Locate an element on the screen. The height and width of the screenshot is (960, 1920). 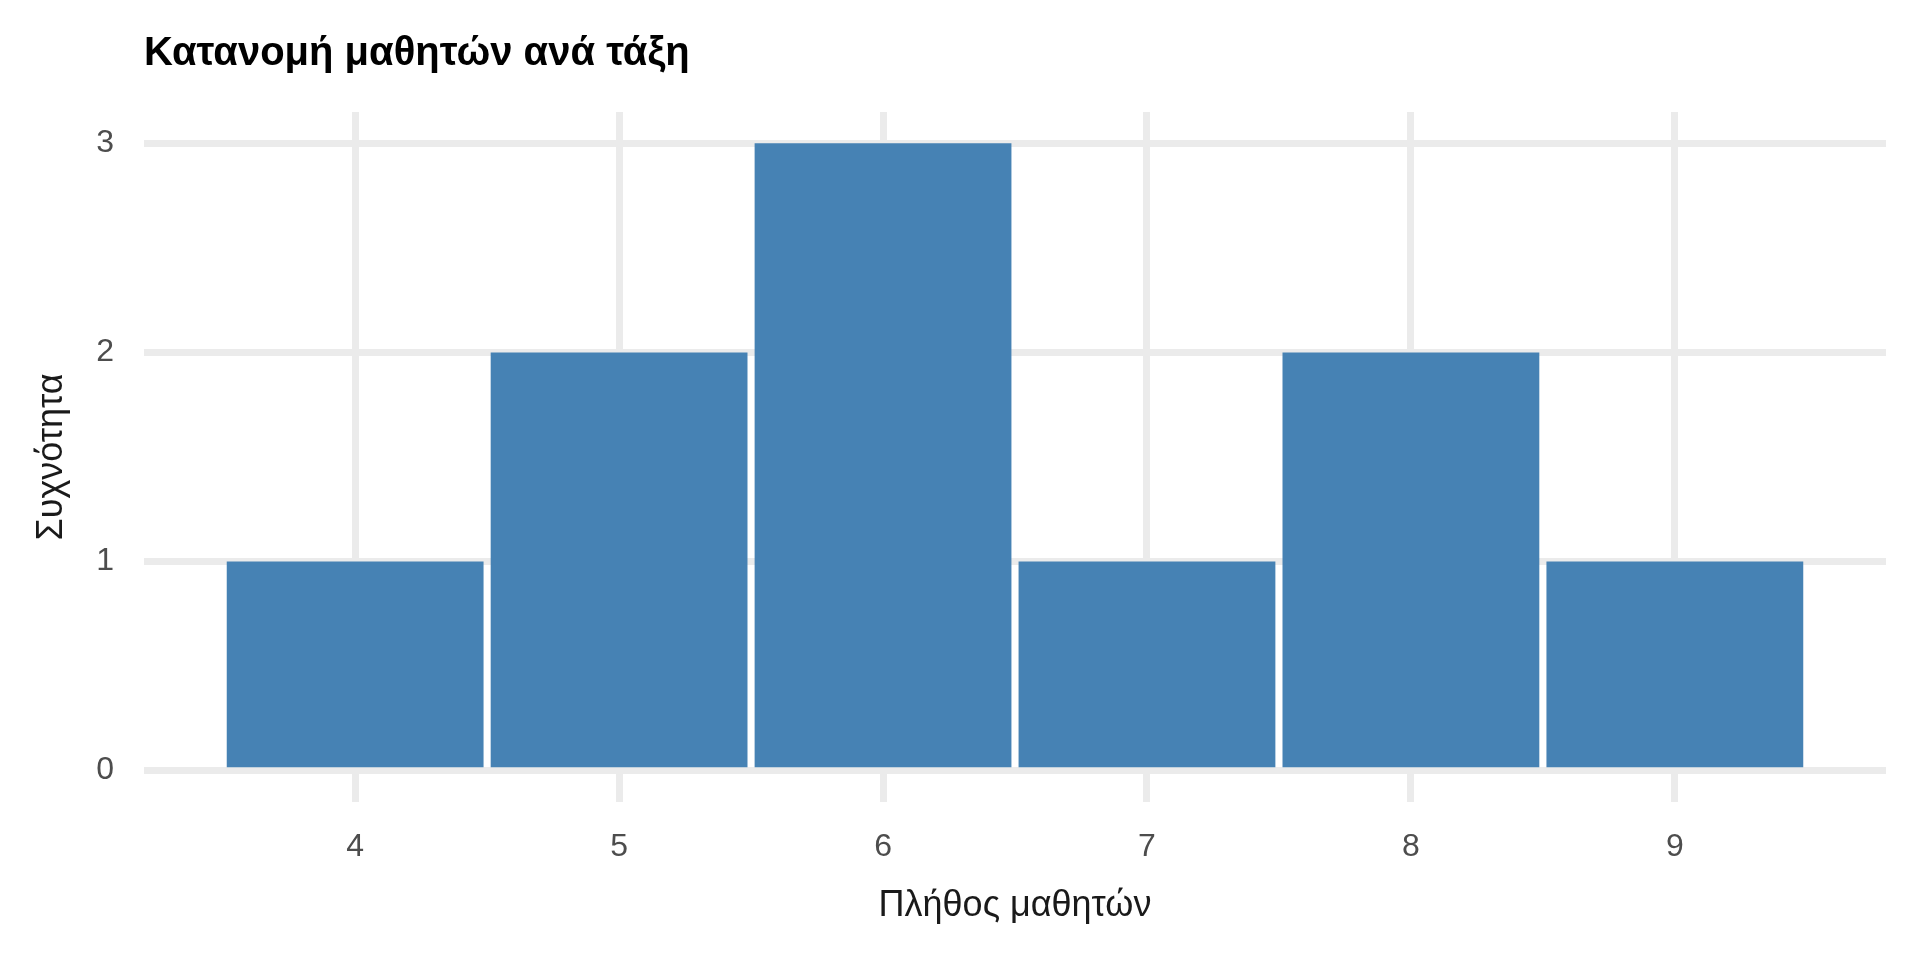
y-tick-label: 0 is located at coordinates (105, 768).